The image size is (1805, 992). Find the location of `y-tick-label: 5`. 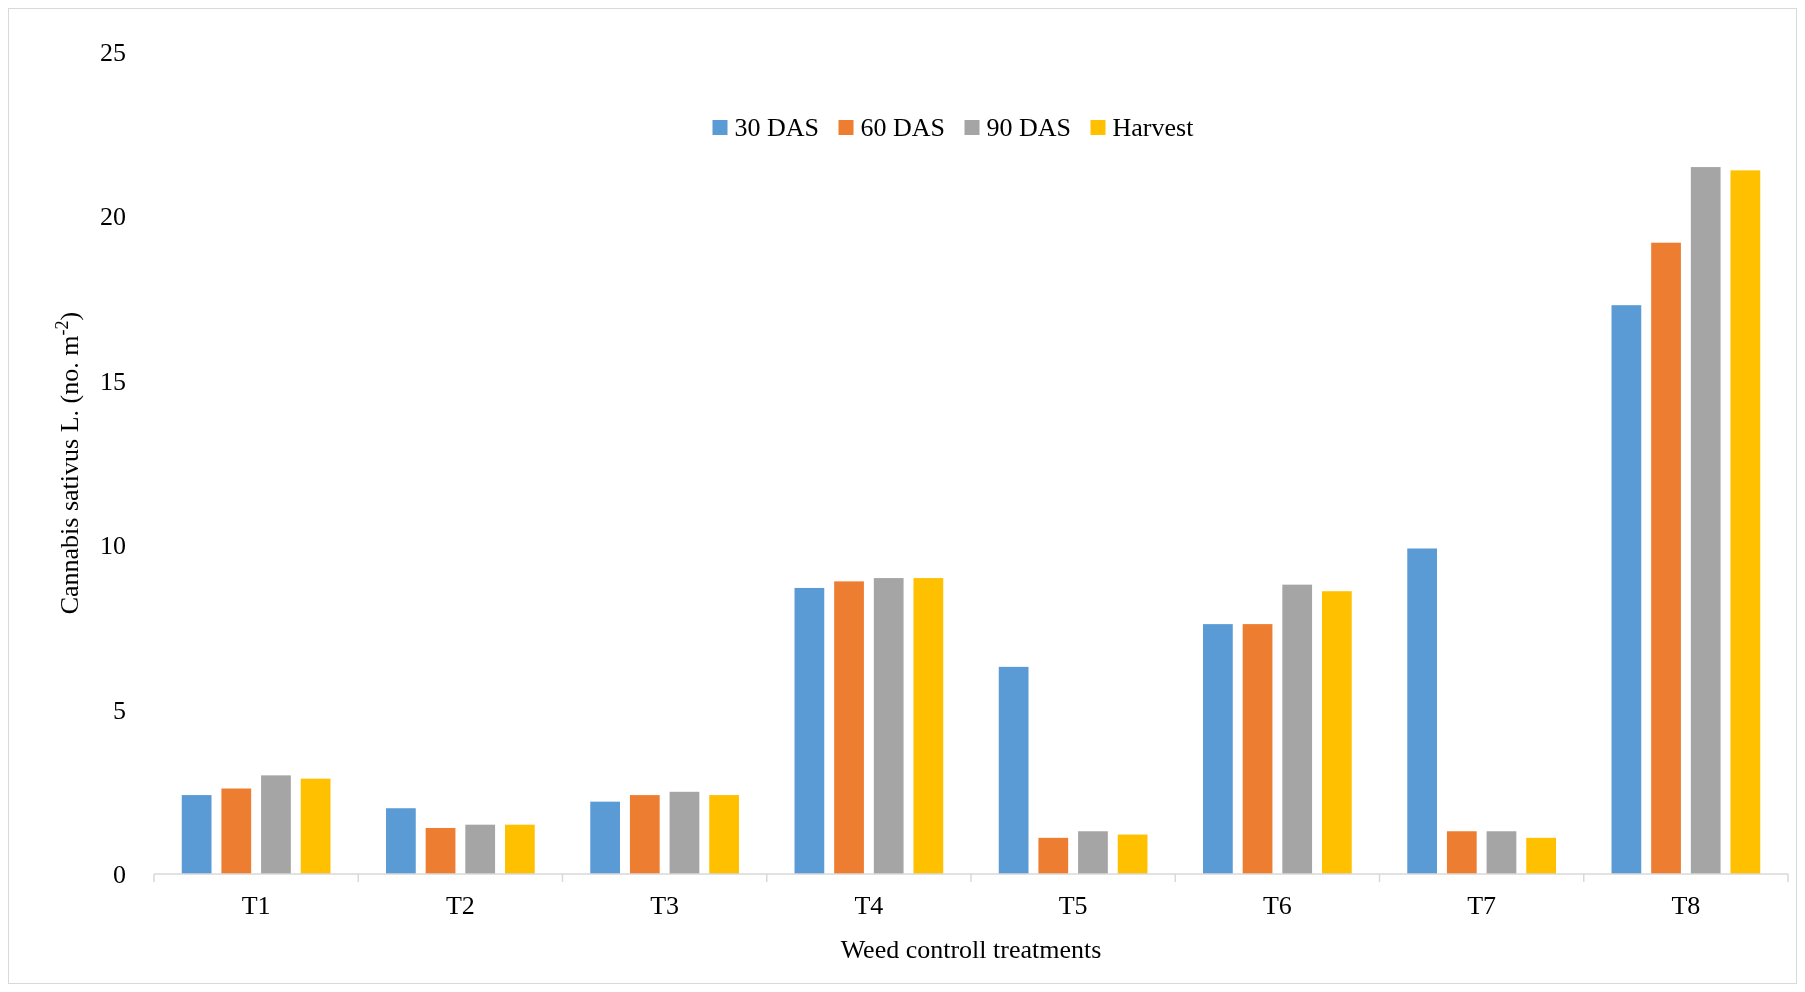

y-tick-label: 5 is located at coordinates (119, 710).